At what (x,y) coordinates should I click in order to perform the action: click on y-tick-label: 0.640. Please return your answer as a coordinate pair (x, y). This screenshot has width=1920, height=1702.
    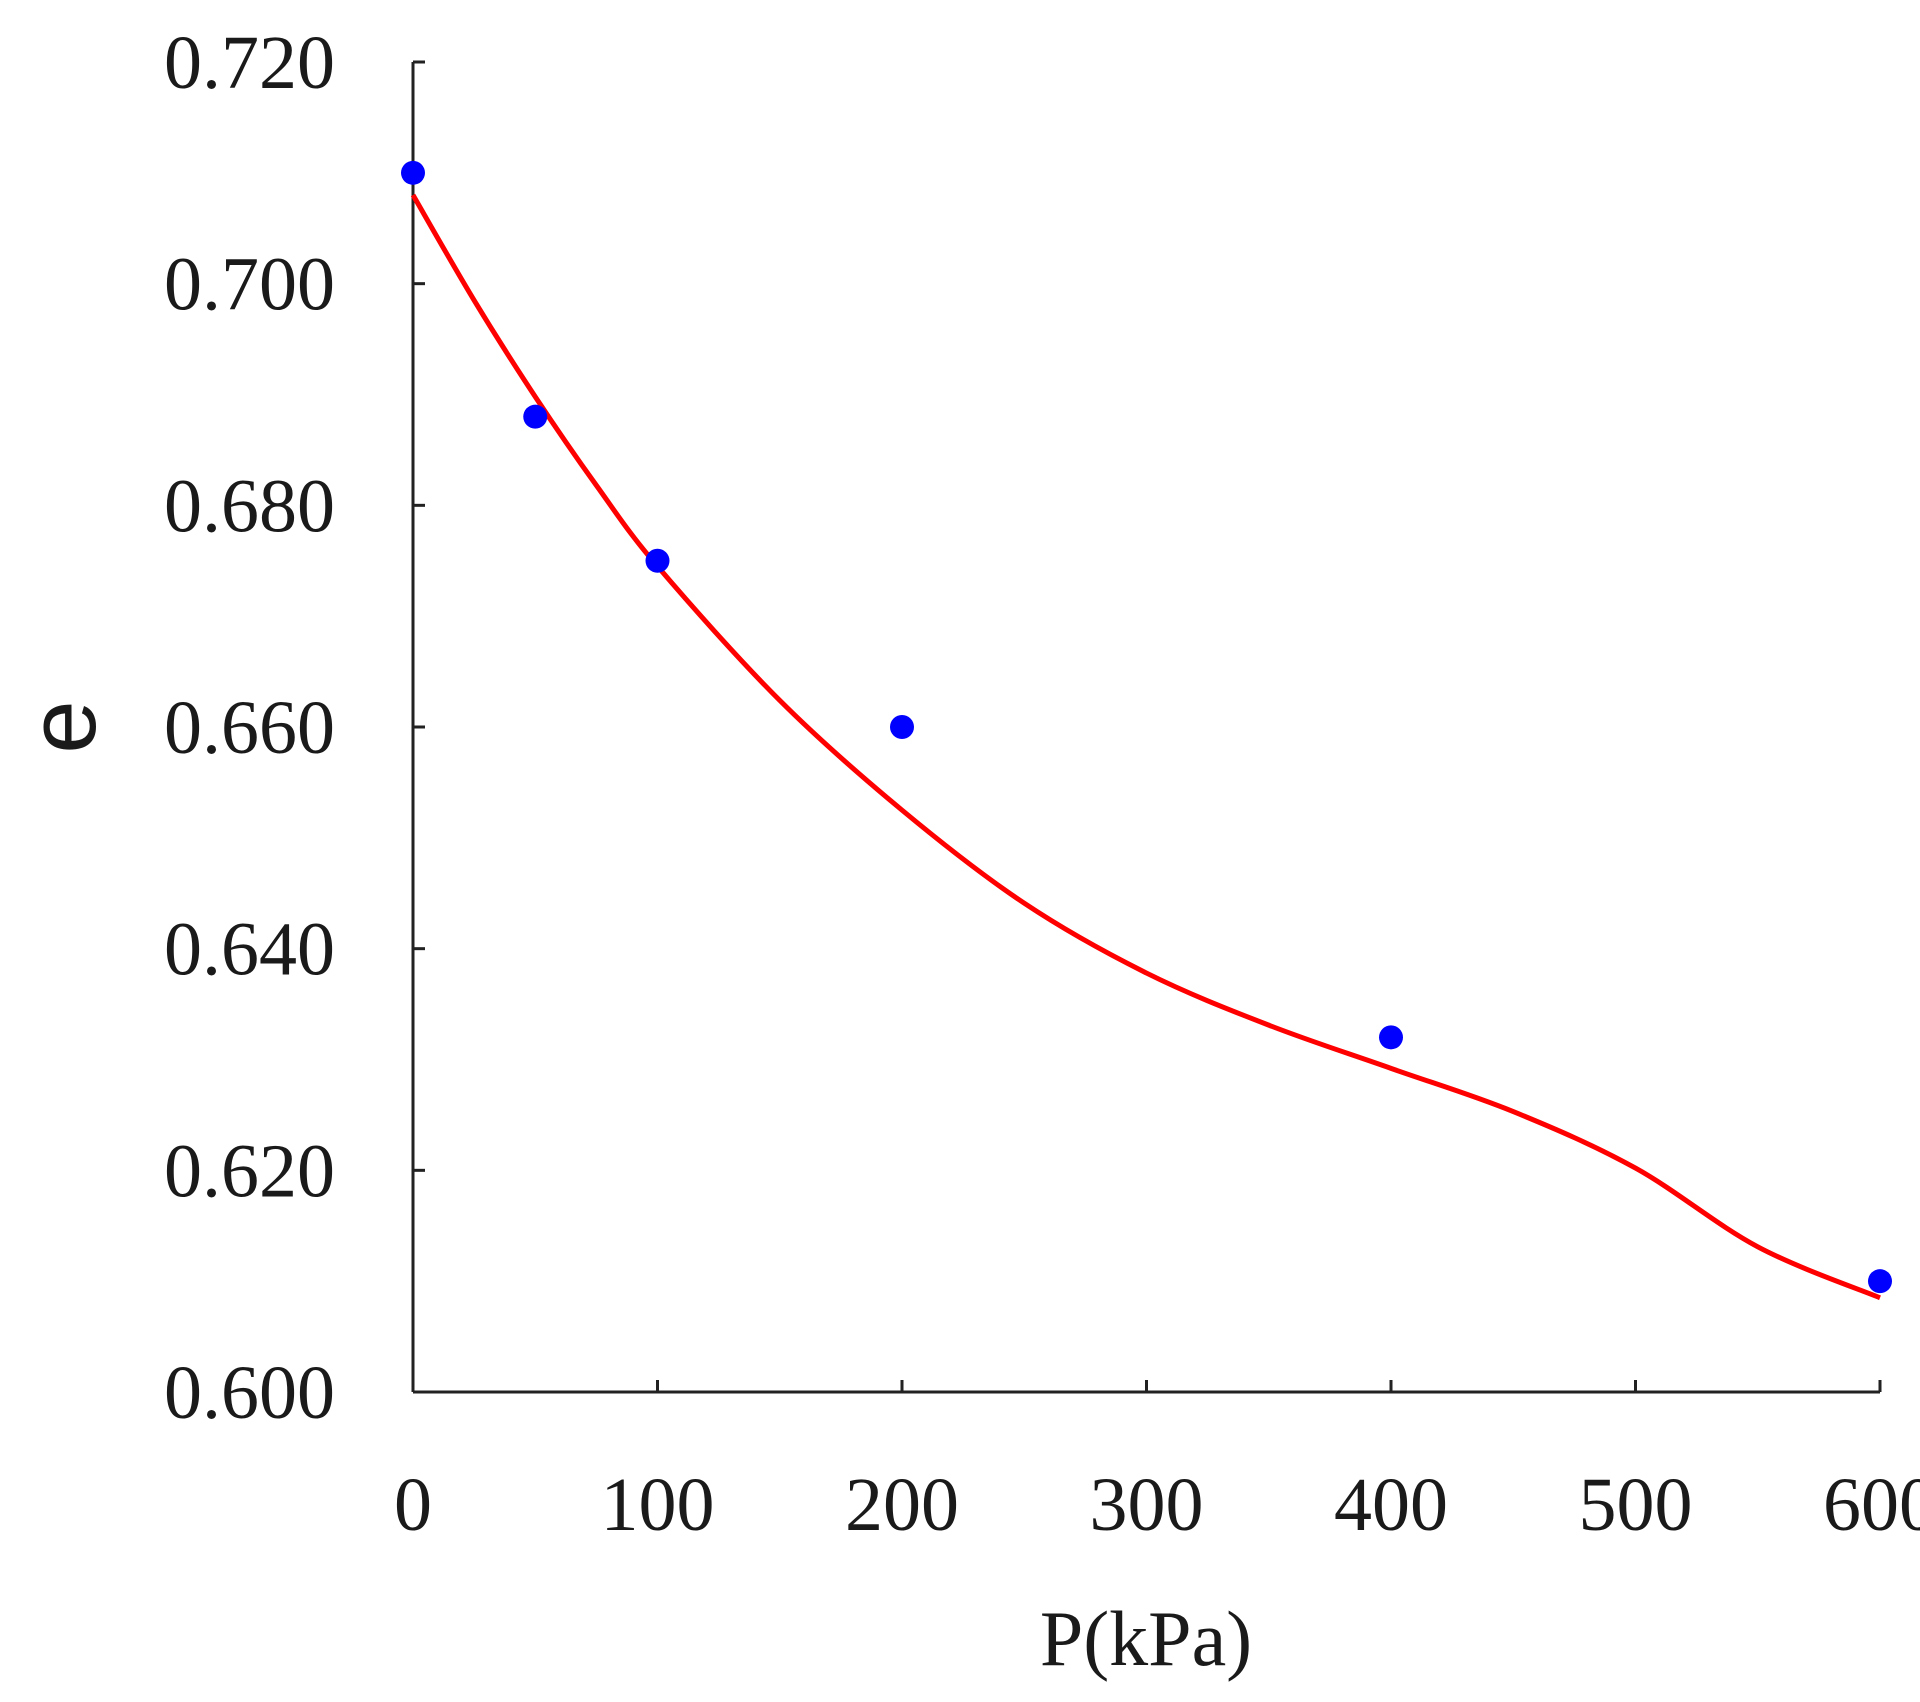
    Looking at the image, I should click on (249, 950).